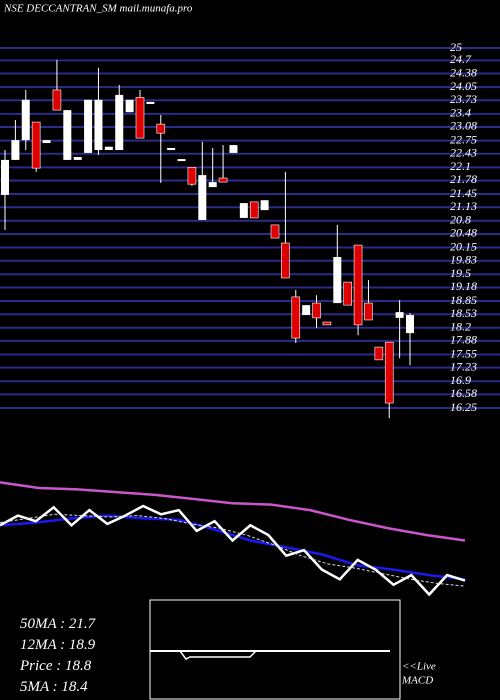 This screenshot has width=500, height=700. I want to click on y-tick-label: 17.55, so click(463, 353).